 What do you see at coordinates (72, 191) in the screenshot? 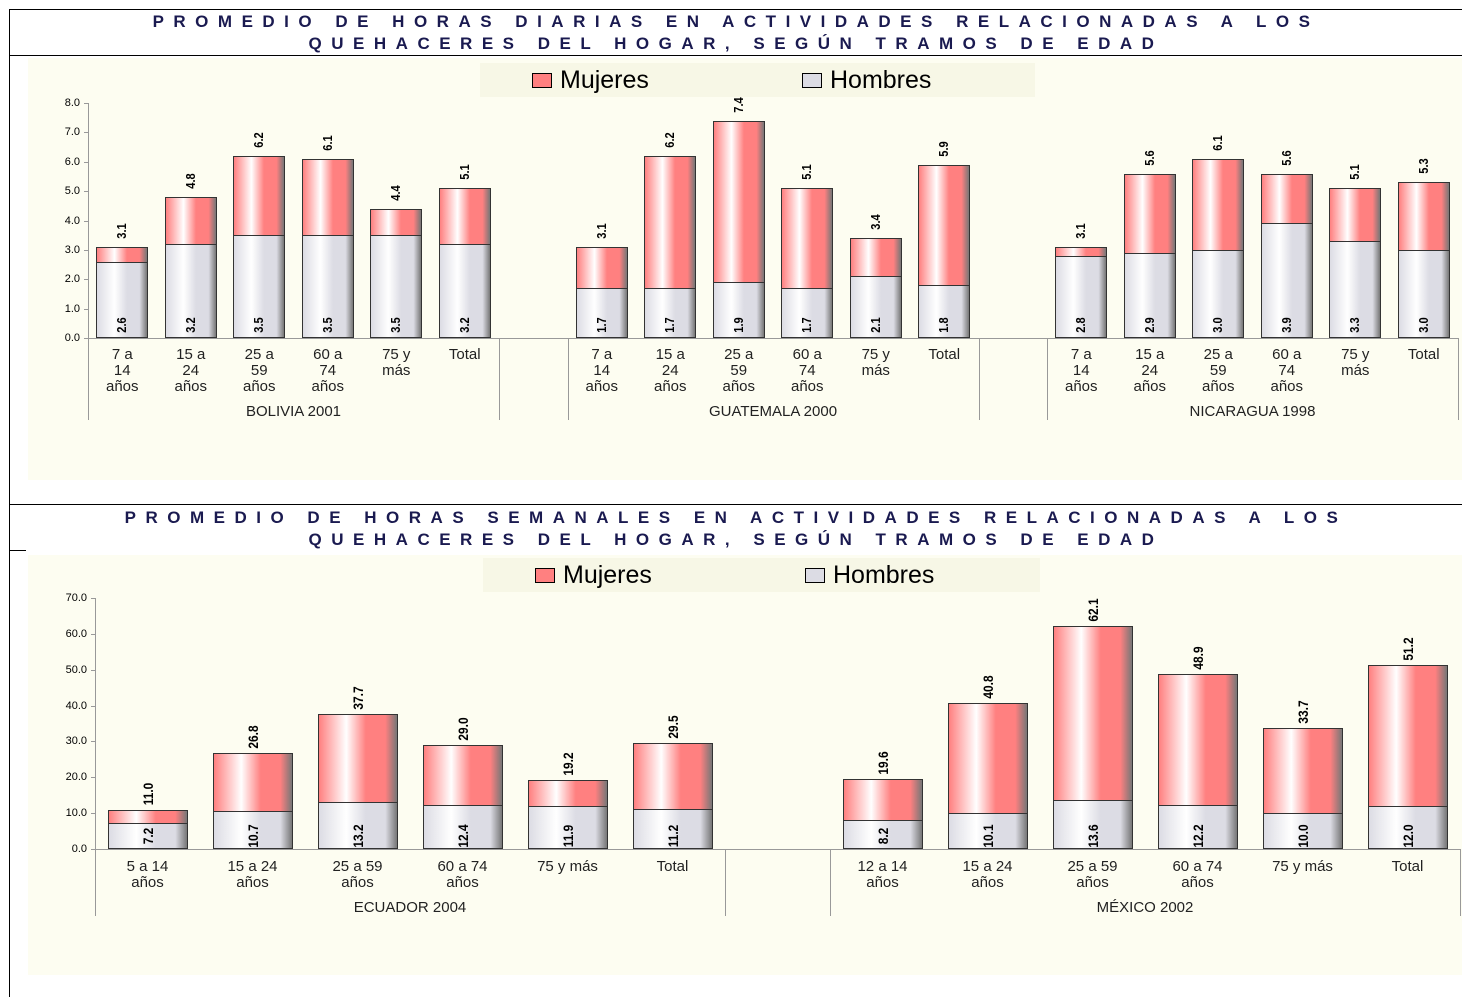
I see `y-tick-label: 5.0` at bounding box center [72, 191].